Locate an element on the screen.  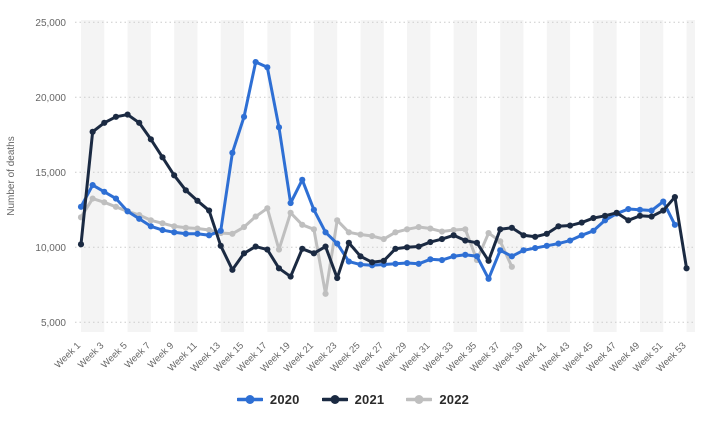
legend-item-2020: 2020 is located at coordinates (268, 399).